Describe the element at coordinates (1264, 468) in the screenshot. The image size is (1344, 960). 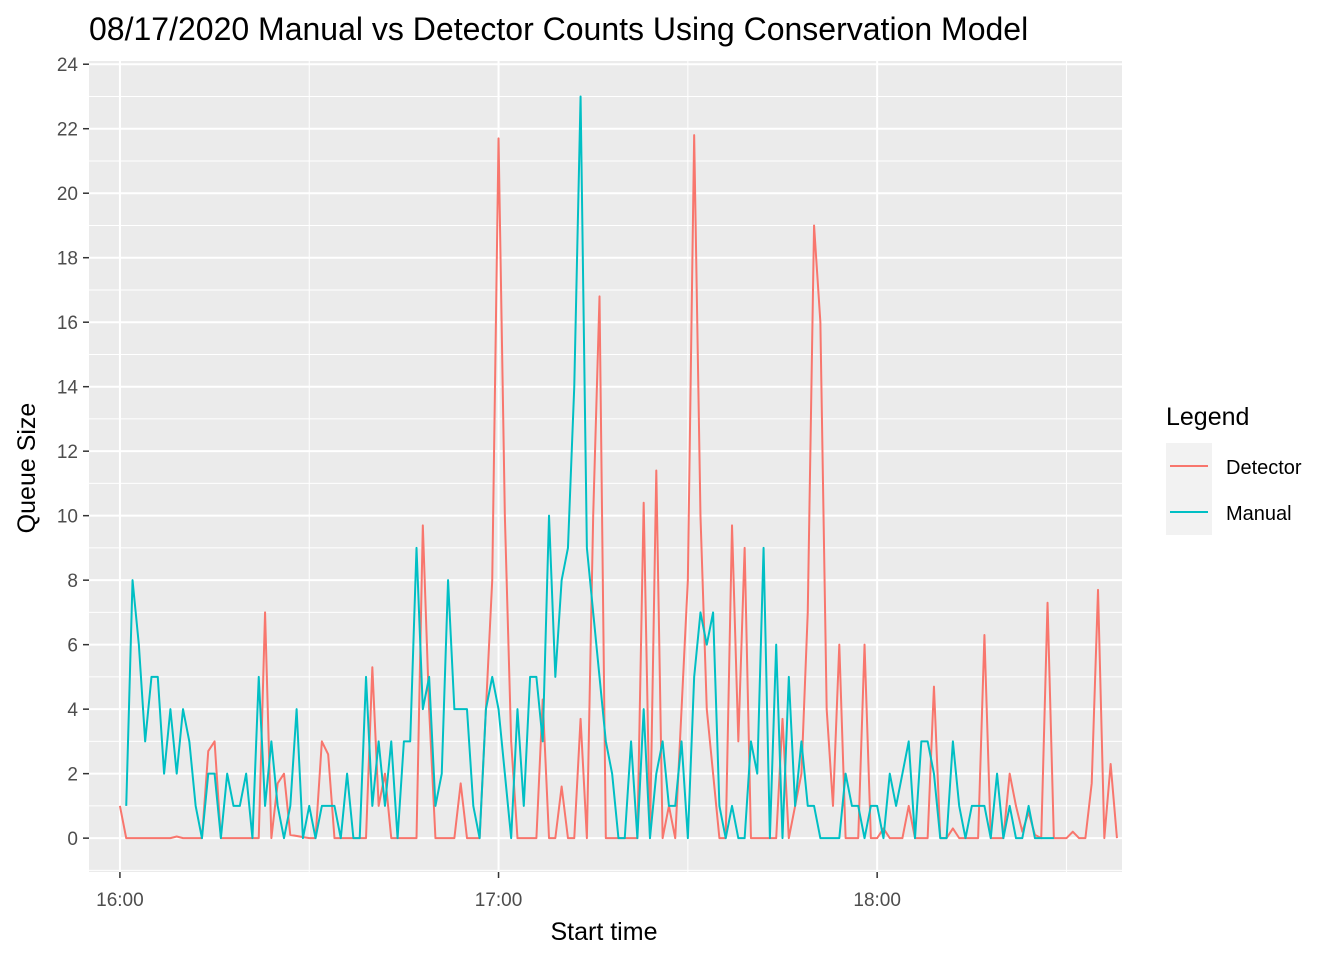
I see `legend-label-detector: Detector` at that location.